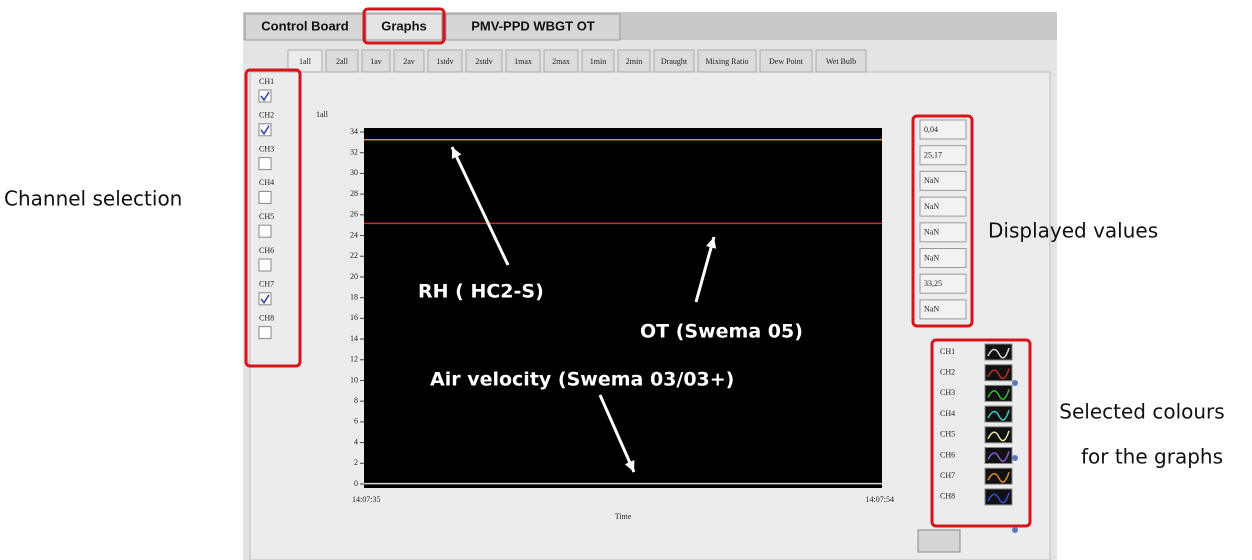 This screenshot has height=560, width=1252. Describe the element at coordinates (356, 441) in the screenshot. I see `y-tick-label: 4` at that location.